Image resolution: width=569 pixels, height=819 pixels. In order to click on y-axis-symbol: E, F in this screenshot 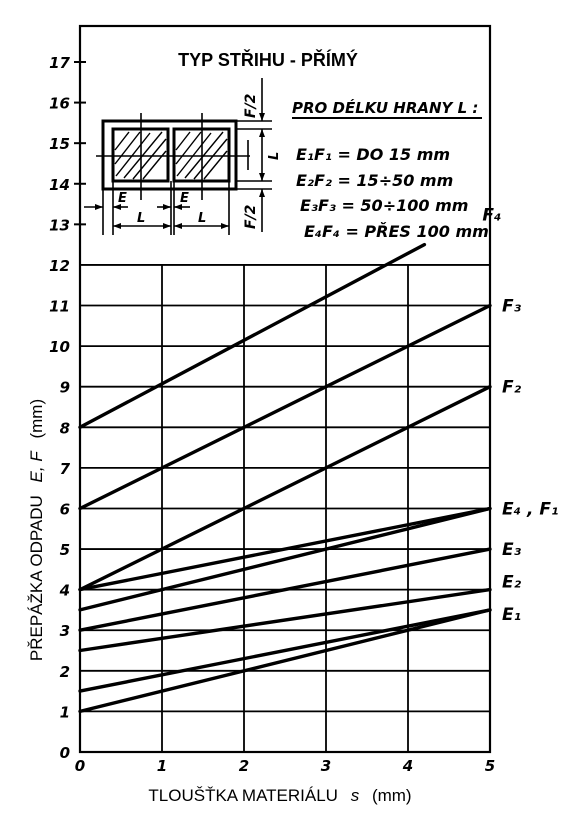, I will do `click(36, 466)`.